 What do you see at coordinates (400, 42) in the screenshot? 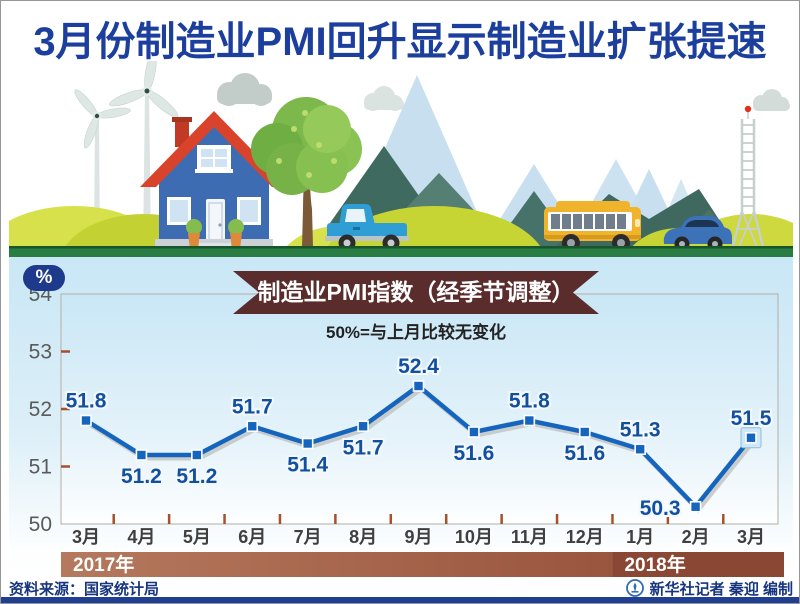
I see `page-title: 3月份制造业PMI回升显示制造业扩张提速` at bounding box center [400, 42].